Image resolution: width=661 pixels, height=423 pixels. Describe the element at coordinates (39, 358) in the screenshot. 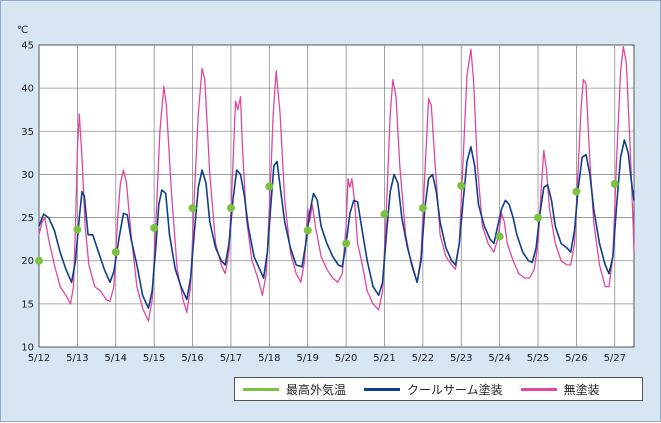

I see `x-tick-label: 5/12` at that location.